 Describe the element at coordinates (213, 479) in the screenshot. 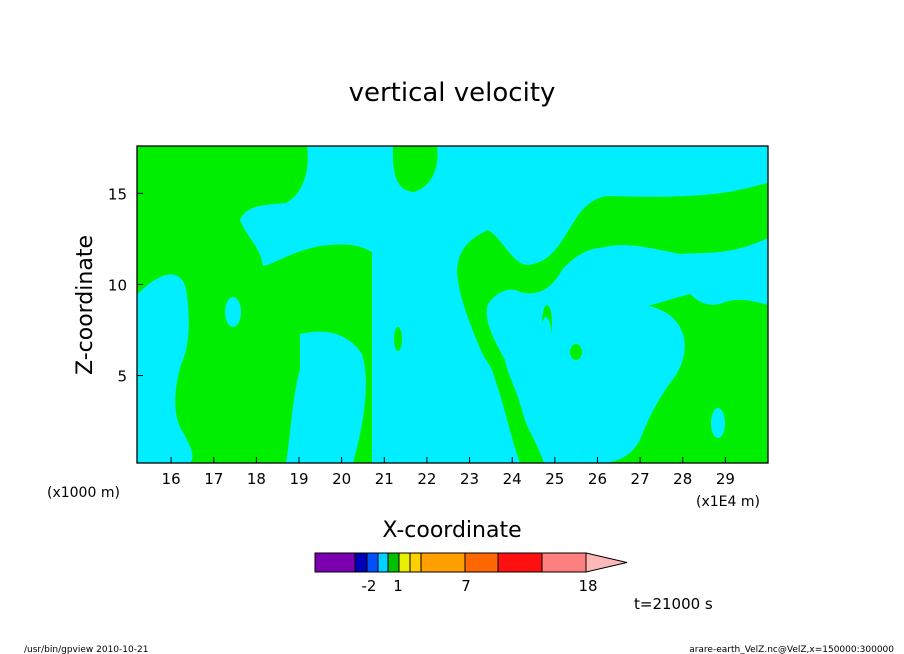

I see `x-tick-label: 17` at that location.